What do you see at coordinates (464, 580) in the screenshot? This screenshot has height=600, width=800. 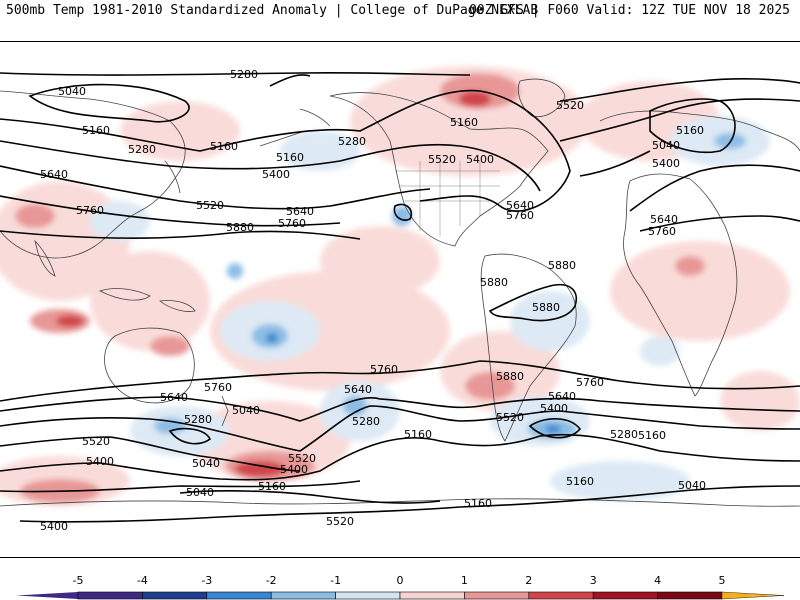 I see `colorbar-tick-label: 1` at bounding box center [464, 580].